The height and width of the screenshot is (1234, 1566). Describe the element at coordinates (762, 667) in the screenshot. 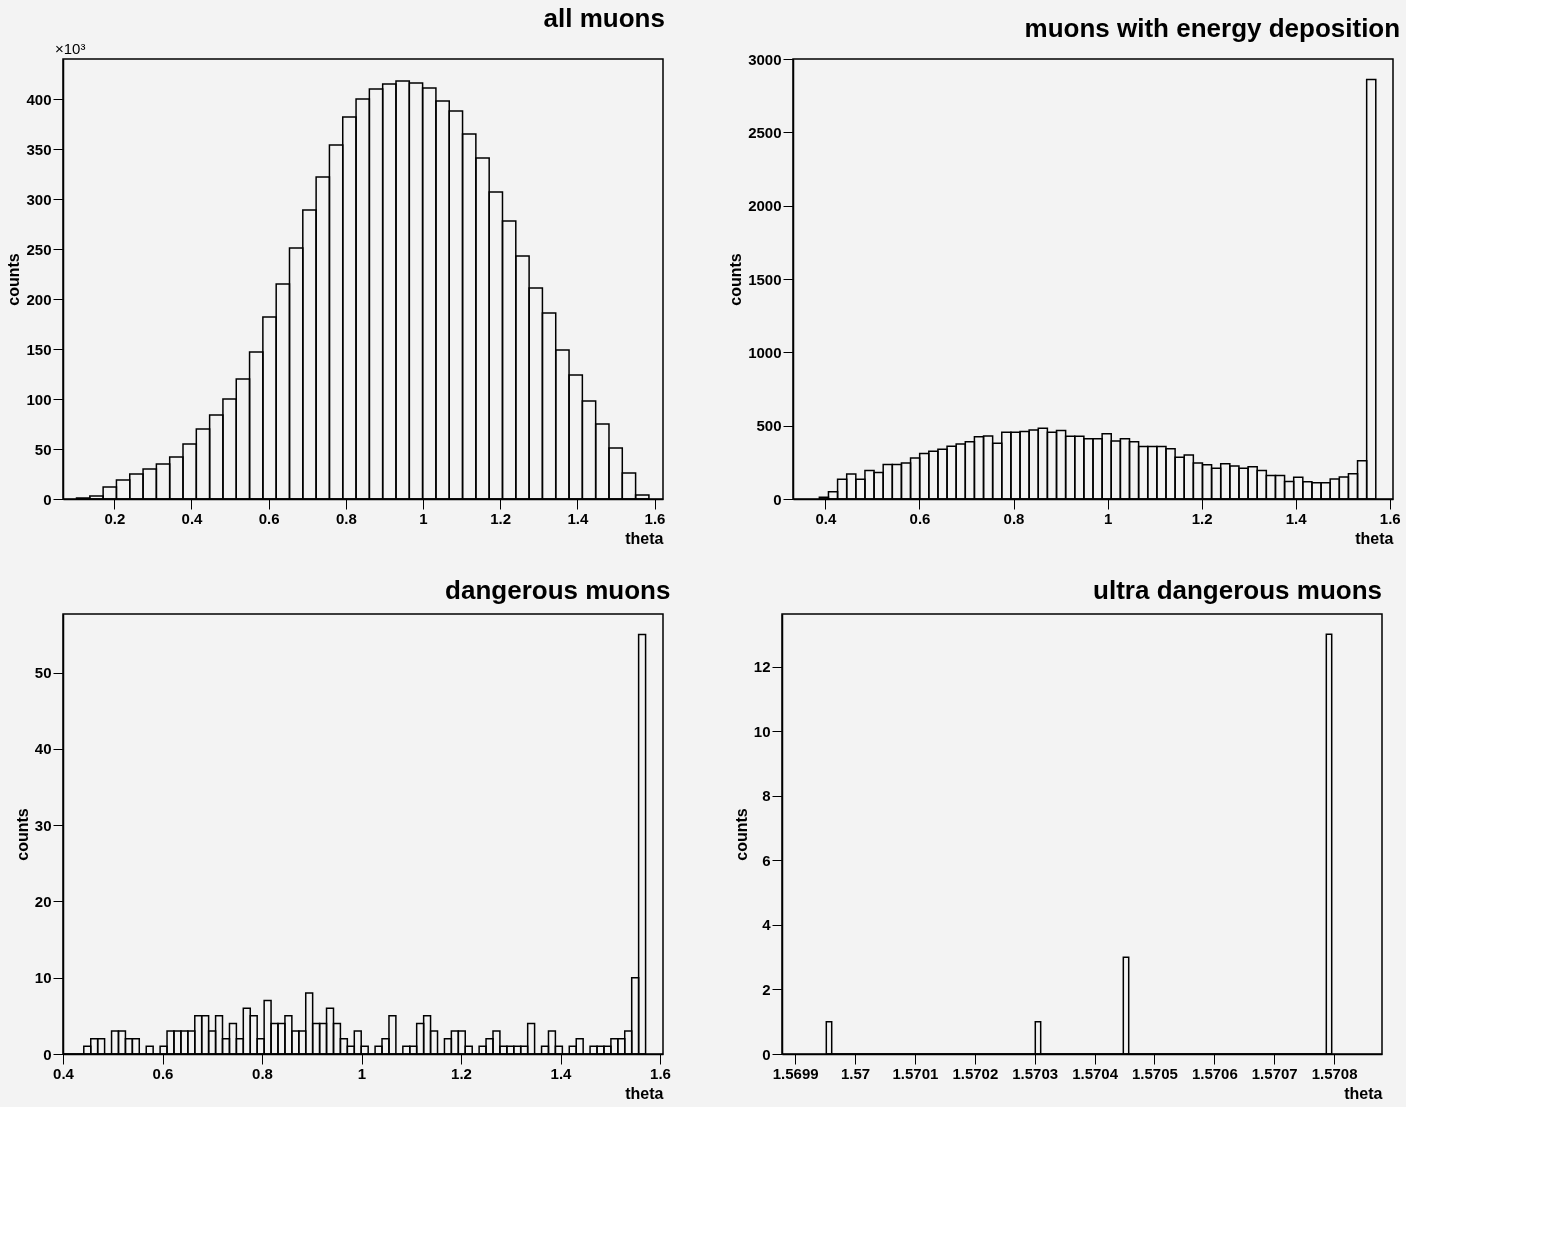

I see `y-tick-label: 12` at that location.